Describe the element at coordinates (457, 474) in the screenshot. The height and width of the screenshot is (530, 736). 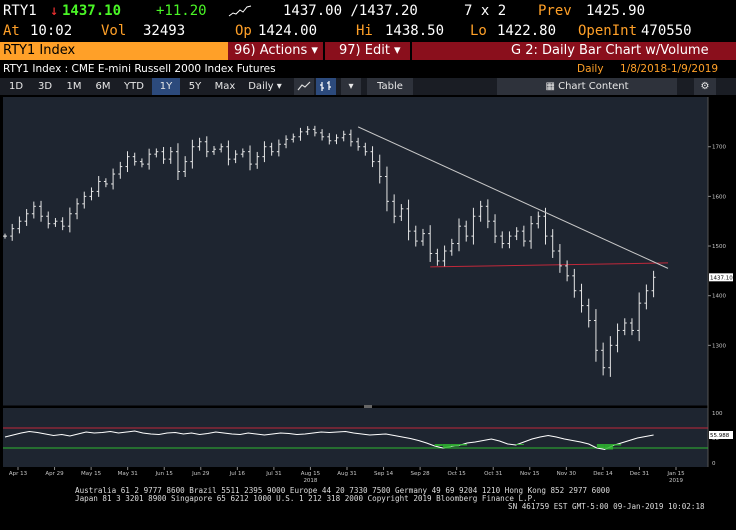
I see `x-tick-label: Oct 15` at that location.